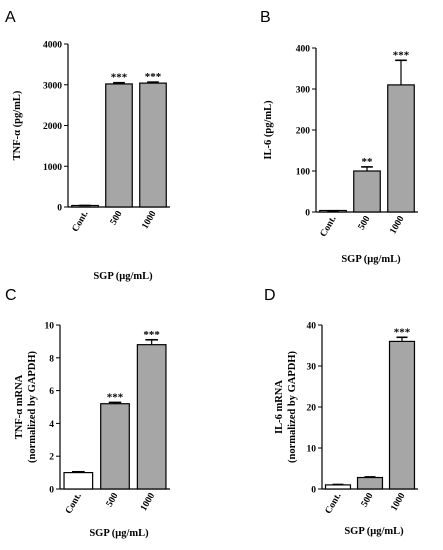  I want to click on panel-c-category-0: Cont., so click(74, 504).